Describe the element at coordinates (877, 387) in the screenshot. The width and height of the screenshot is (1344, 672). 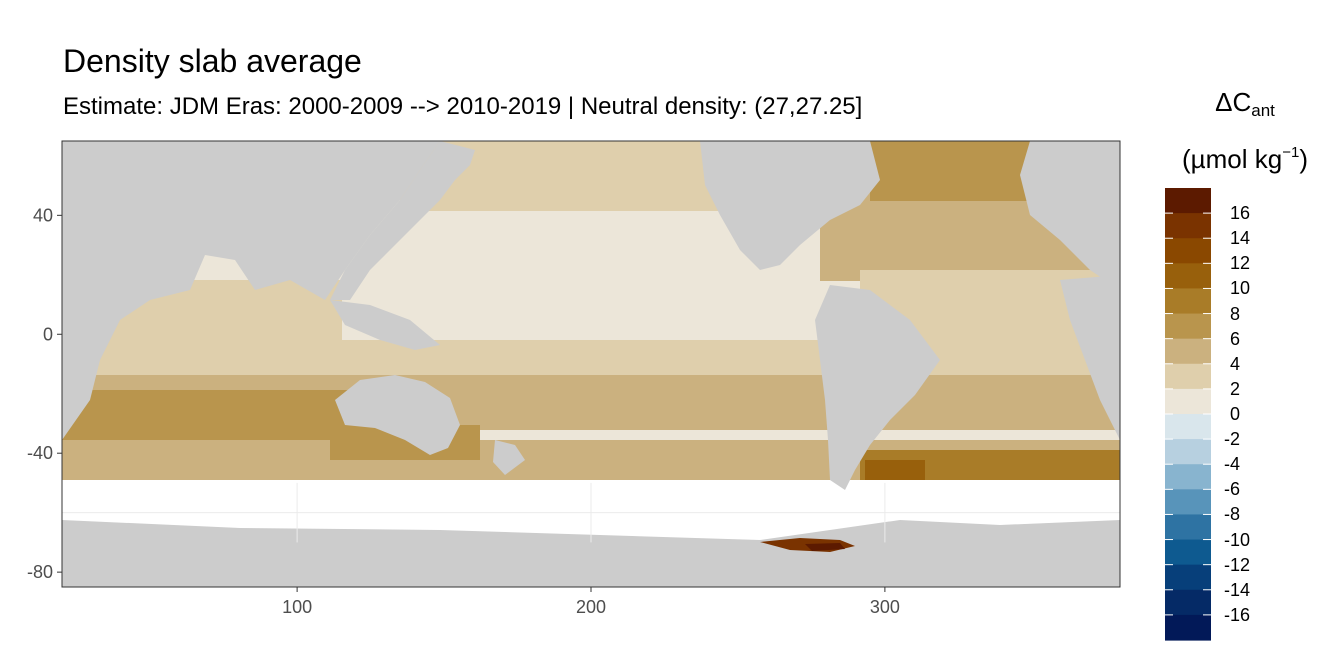
I see `land-south-america` at that location.